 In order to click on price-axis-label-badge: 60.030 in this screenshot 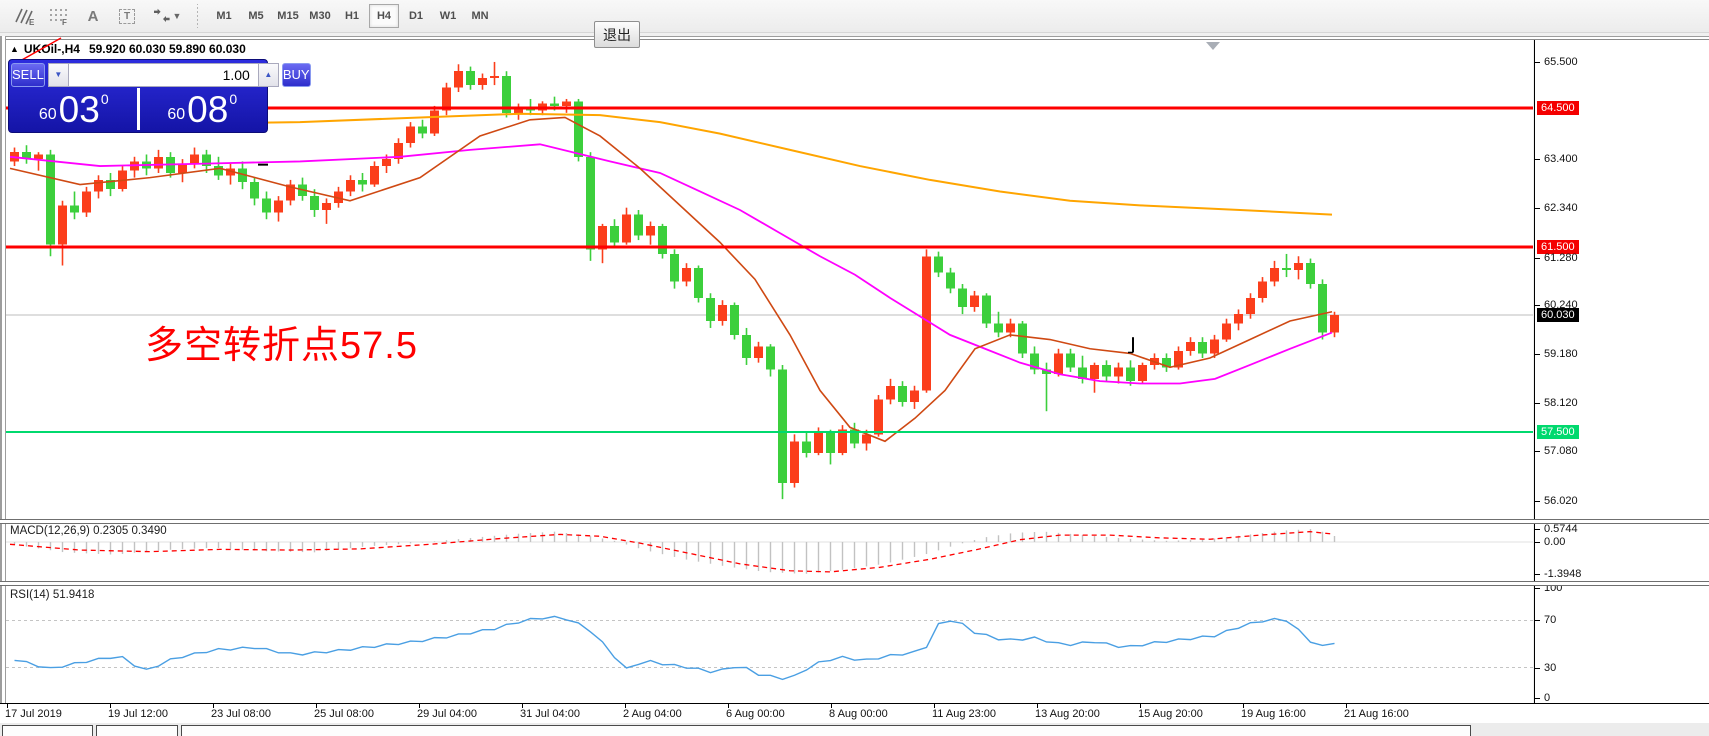, I will do `click(1558, 315)`.